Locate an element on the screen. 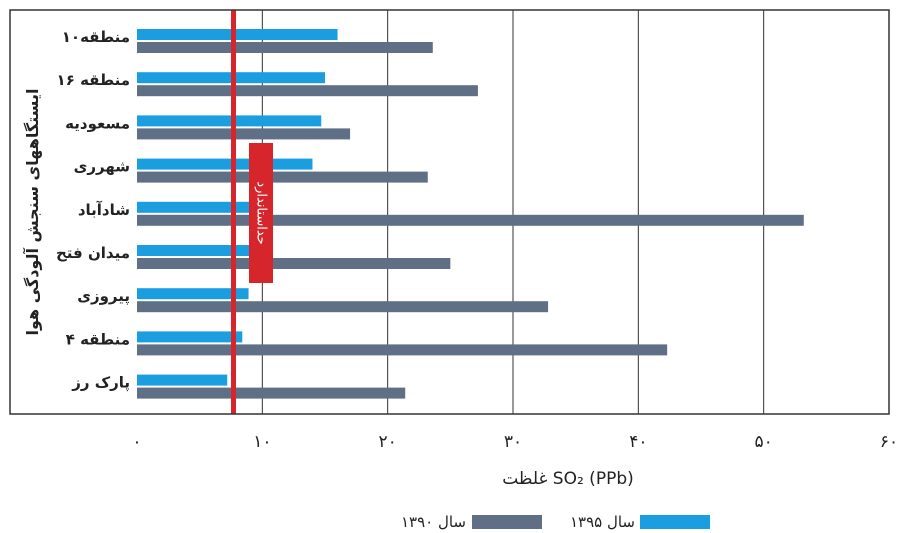 The image size is (909, 533). standard-limit-box is located at coordinates (261, 213).